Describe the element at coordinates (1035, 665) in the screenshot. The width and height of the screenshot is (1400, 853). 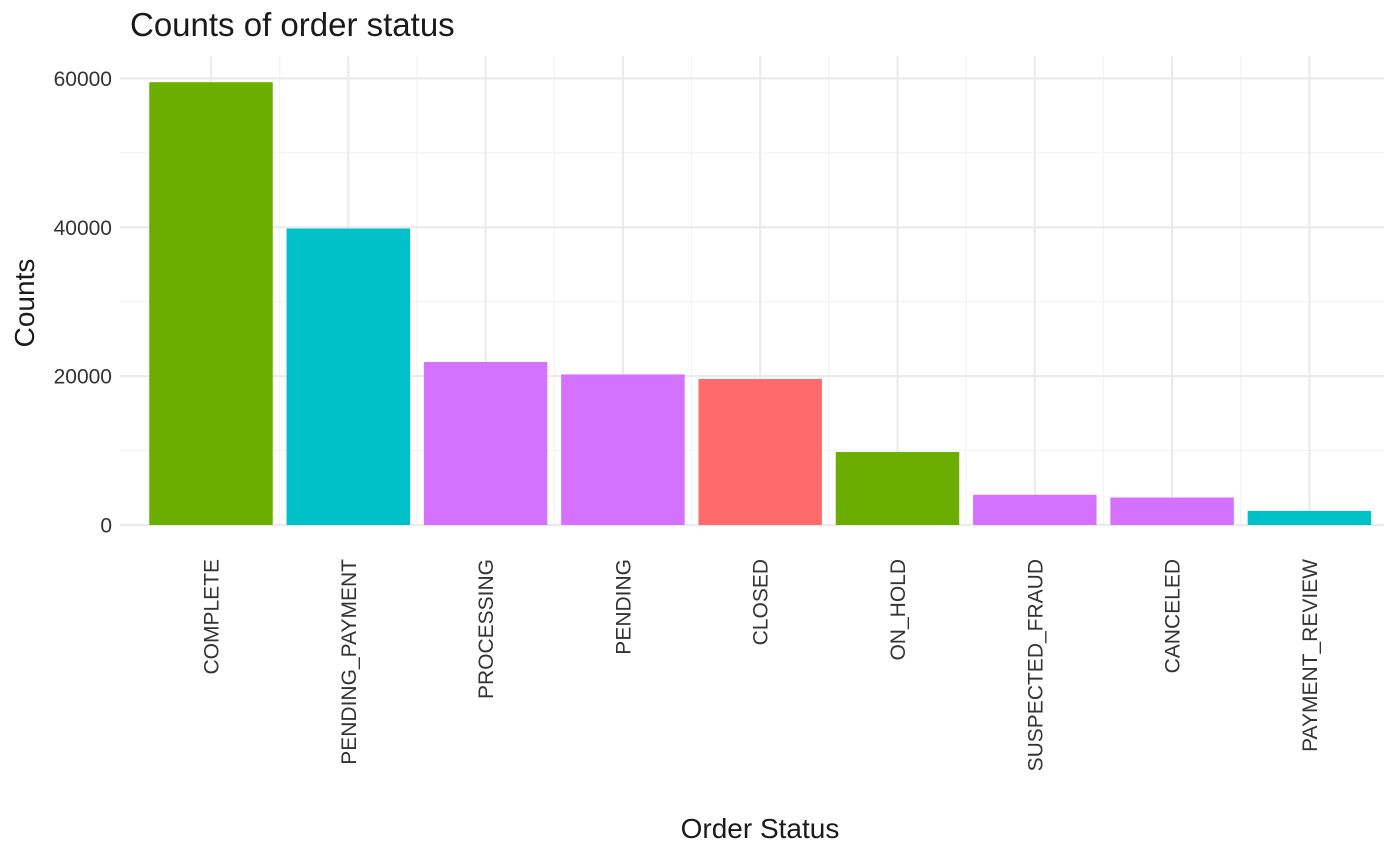
I see `x-tick-label: SUSPECTED_FRAUD` at that location.